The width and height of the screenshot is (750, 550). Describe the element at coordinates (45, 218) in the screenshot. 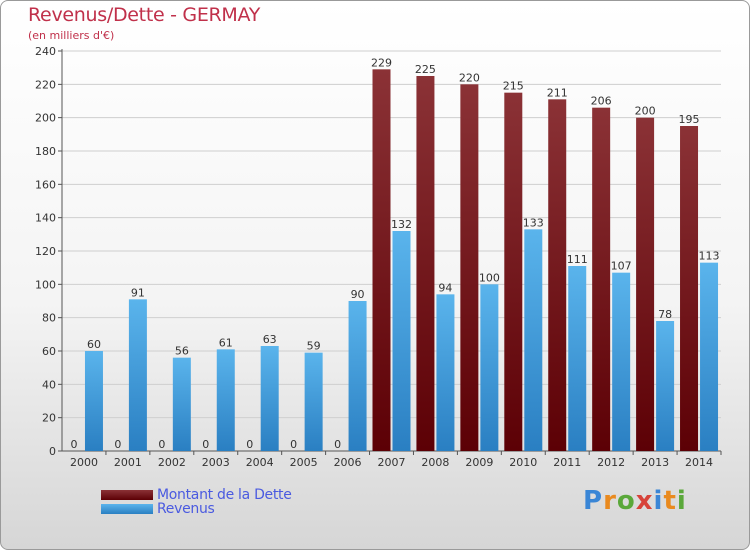

I see `y-tick-label: 140` at that location.